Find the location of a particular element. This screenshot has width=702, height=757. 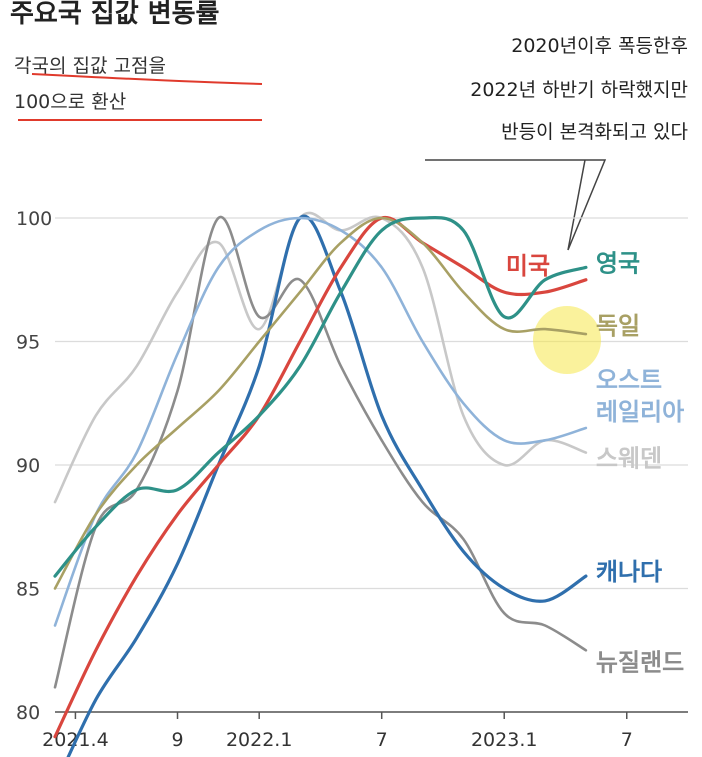

annotation-line-3: 반등이 본격화되고 있다 is located at coordinates (594, 132).